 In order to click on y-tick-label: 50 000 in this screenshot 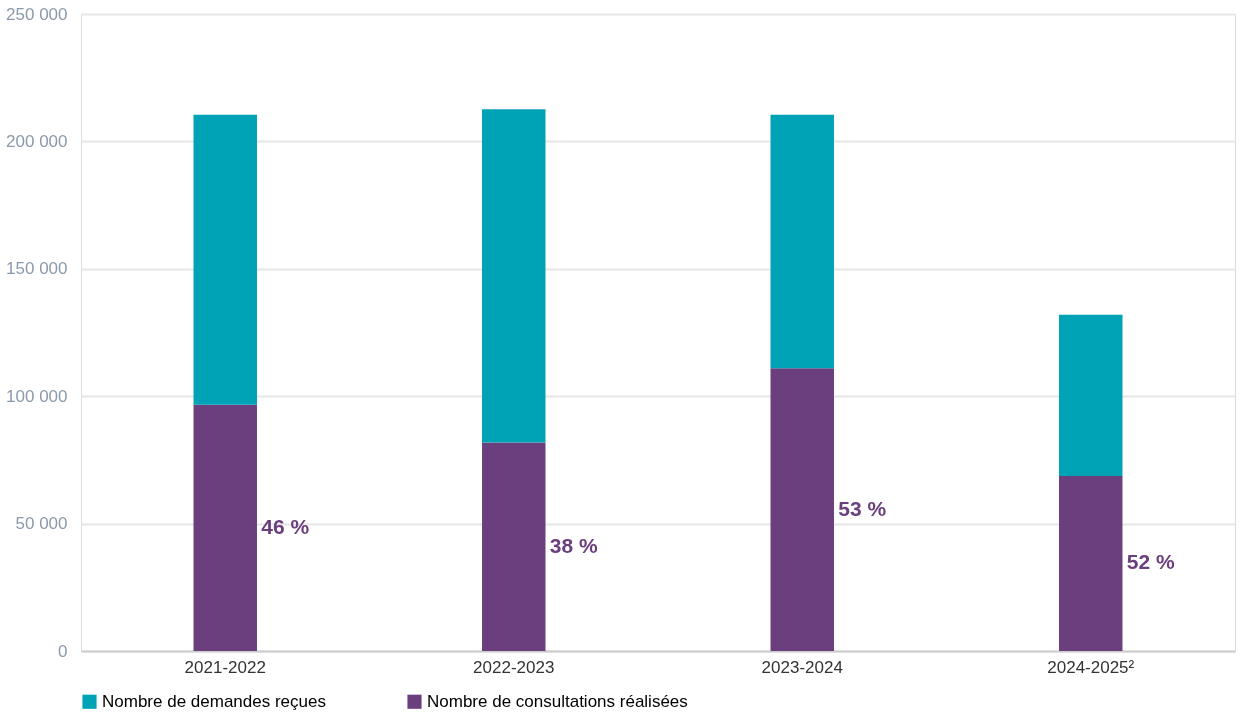, I will do `click(41, 524)`.